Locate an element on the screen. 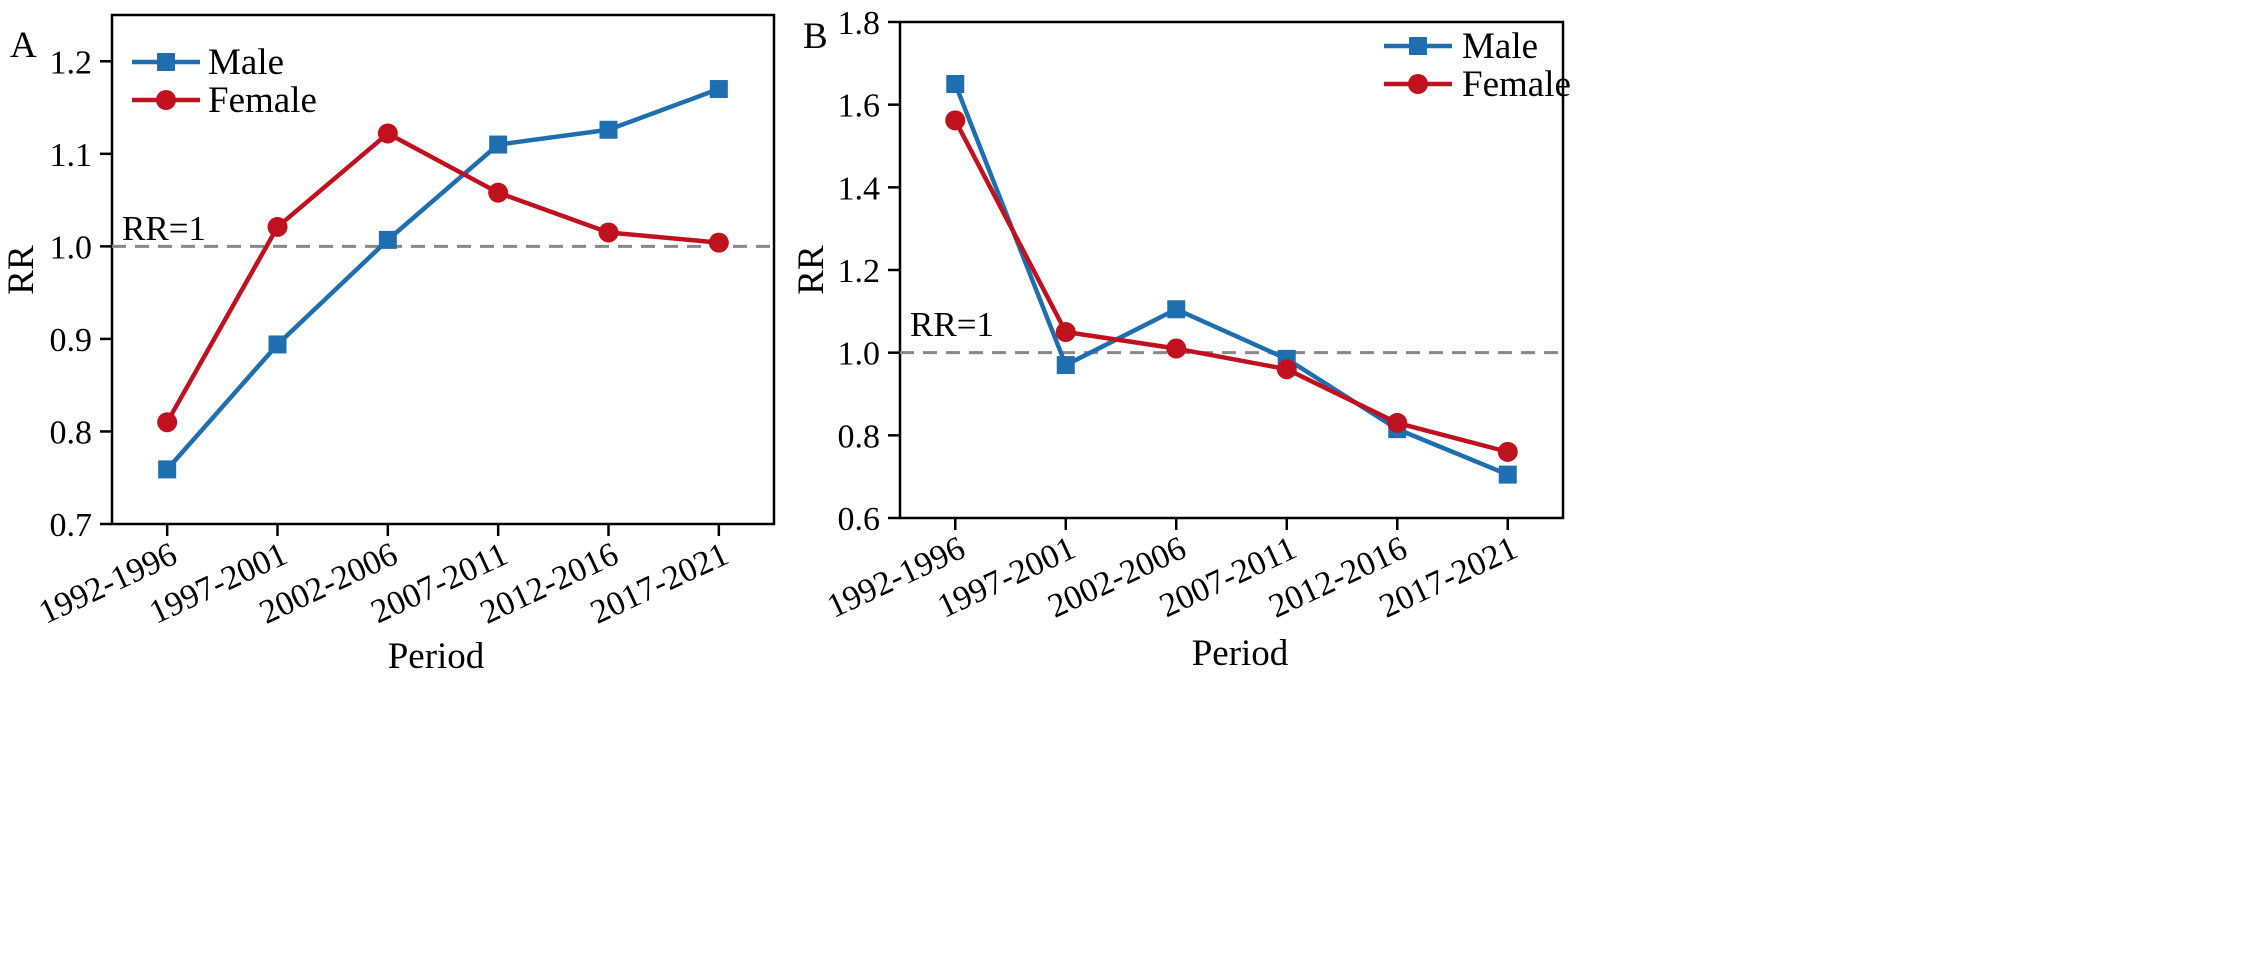 Image resolution: width=2242 pixels, height=972 pixels. y-tick-label: 1.6 is located at coordinates (859, 106).